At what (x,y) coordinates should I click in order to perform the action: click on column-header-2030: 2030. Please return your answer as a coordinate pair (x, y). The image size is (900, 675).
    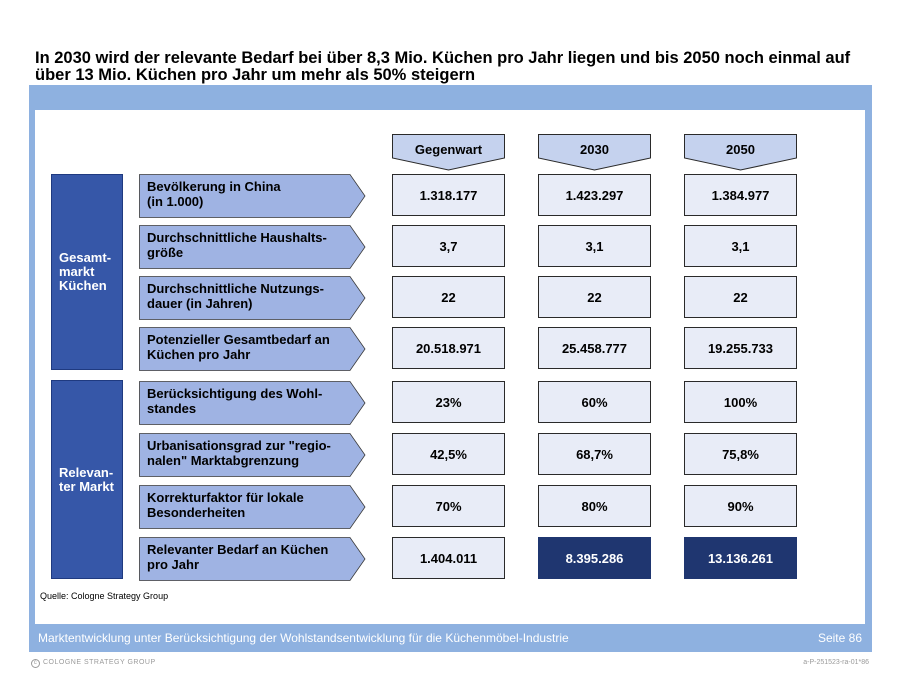
    Looking at the image, I should click on (594, 152).